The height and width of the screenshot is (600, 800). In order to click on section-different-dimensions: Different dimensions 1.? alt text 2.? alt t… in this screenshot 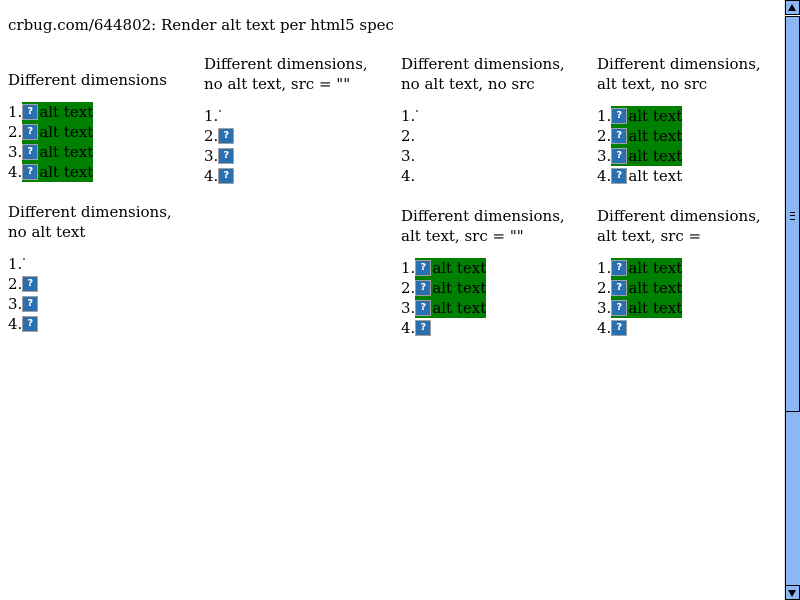, I will do `click(101, 126)`.